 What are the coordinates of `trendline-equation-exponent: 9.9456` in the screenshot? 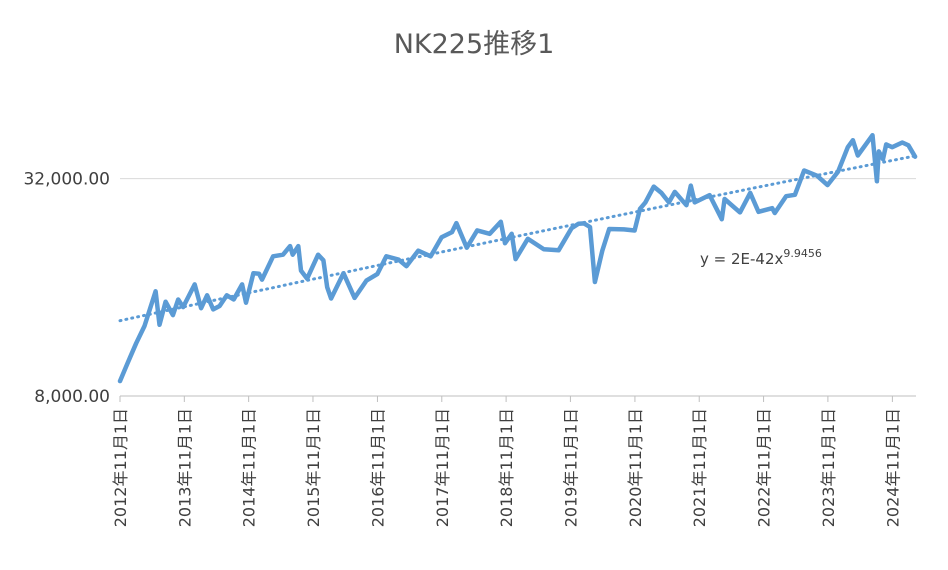 It's located at (802, 253).